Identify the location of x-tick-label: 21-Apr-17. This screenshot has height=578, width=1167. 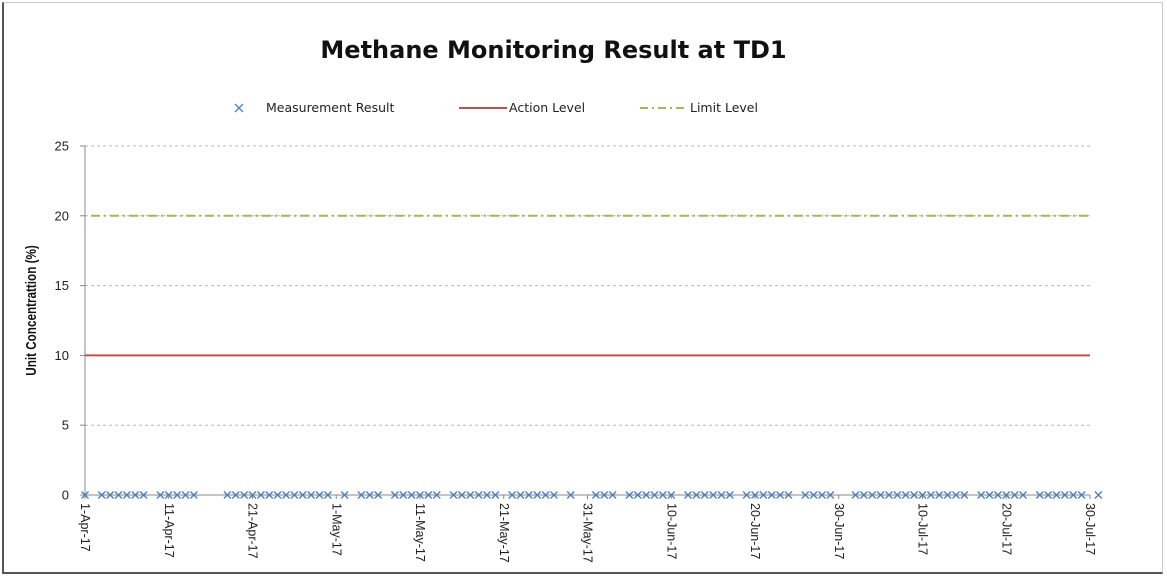
(253, 531).